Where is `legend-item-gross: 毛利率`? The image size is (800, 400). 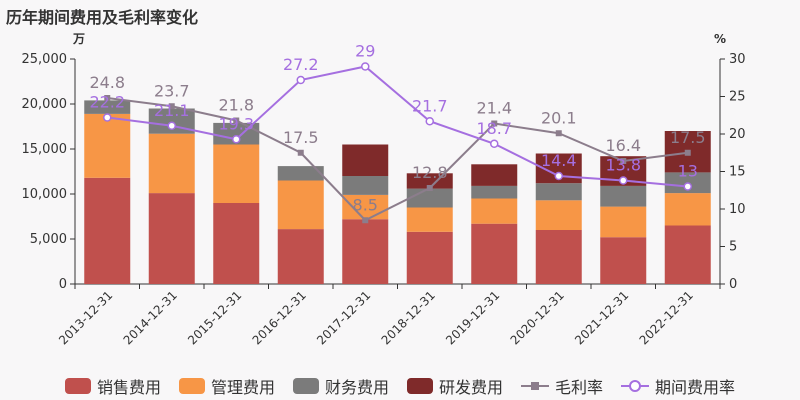
legend-item-gross: 毛利率 is located at coordinates (562, 386).